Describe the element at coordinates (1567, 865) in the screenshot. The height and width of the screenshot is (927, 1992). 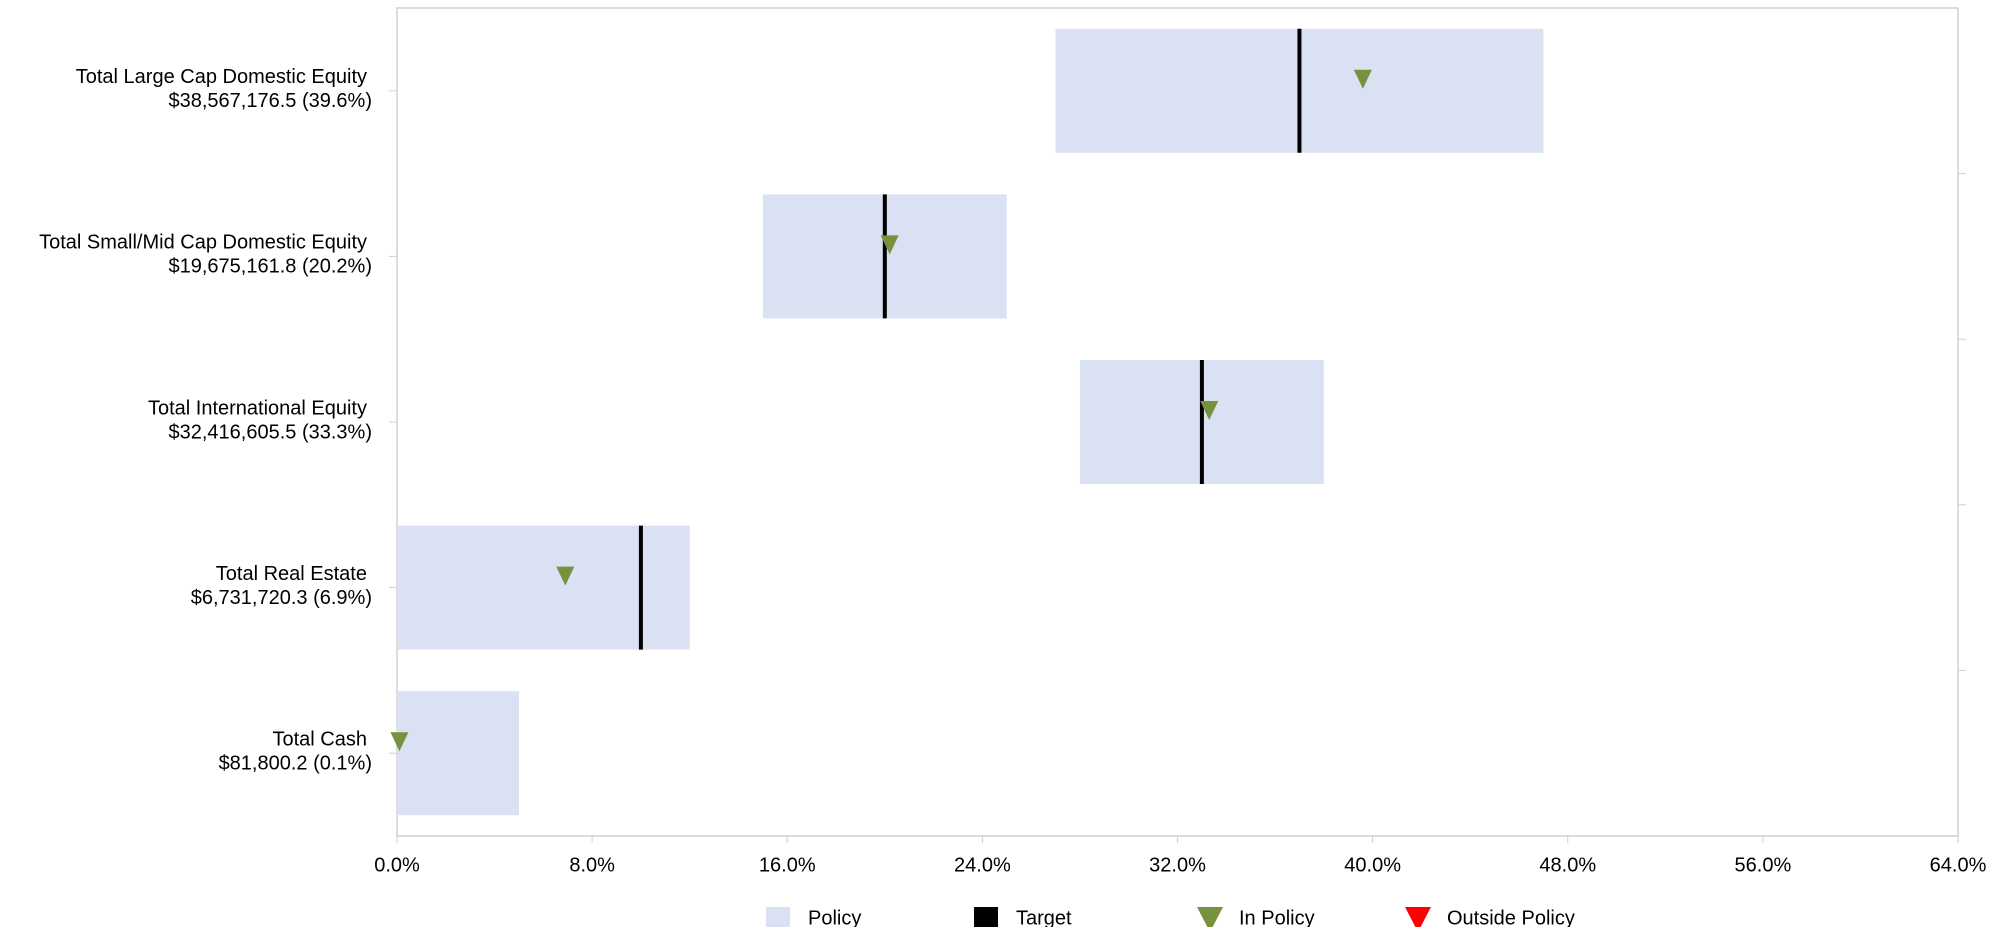
I see `x-tick-label: 48.0%` at that location.